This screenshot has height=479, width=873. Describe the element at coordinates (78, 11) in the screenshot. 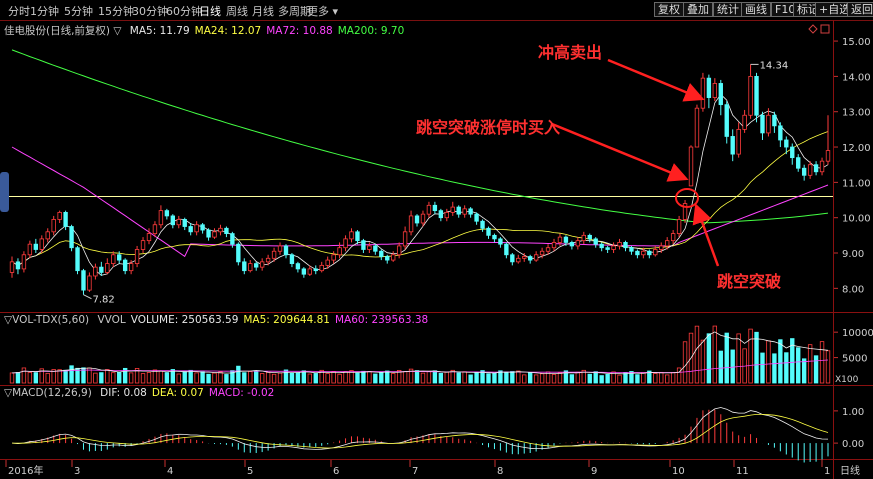

I see `period-tab-2: 5分钟` at that location.